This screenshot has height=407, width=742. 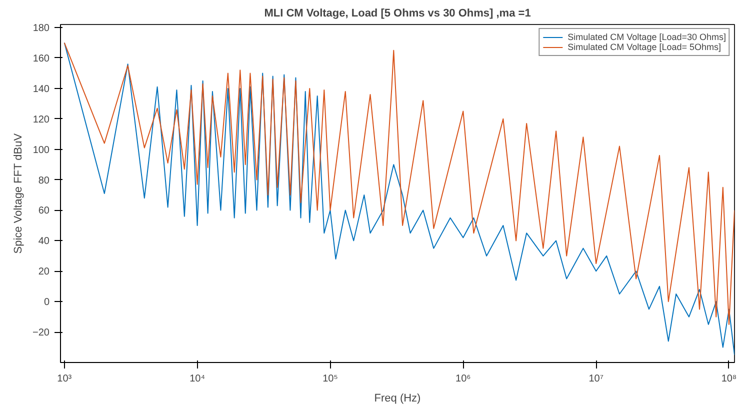 What do you see at coordinates (18, 193) in the screenshot?
I see `y-axis-title: Spice Voltage FFT dBuV` at bounding box center [18, 193].